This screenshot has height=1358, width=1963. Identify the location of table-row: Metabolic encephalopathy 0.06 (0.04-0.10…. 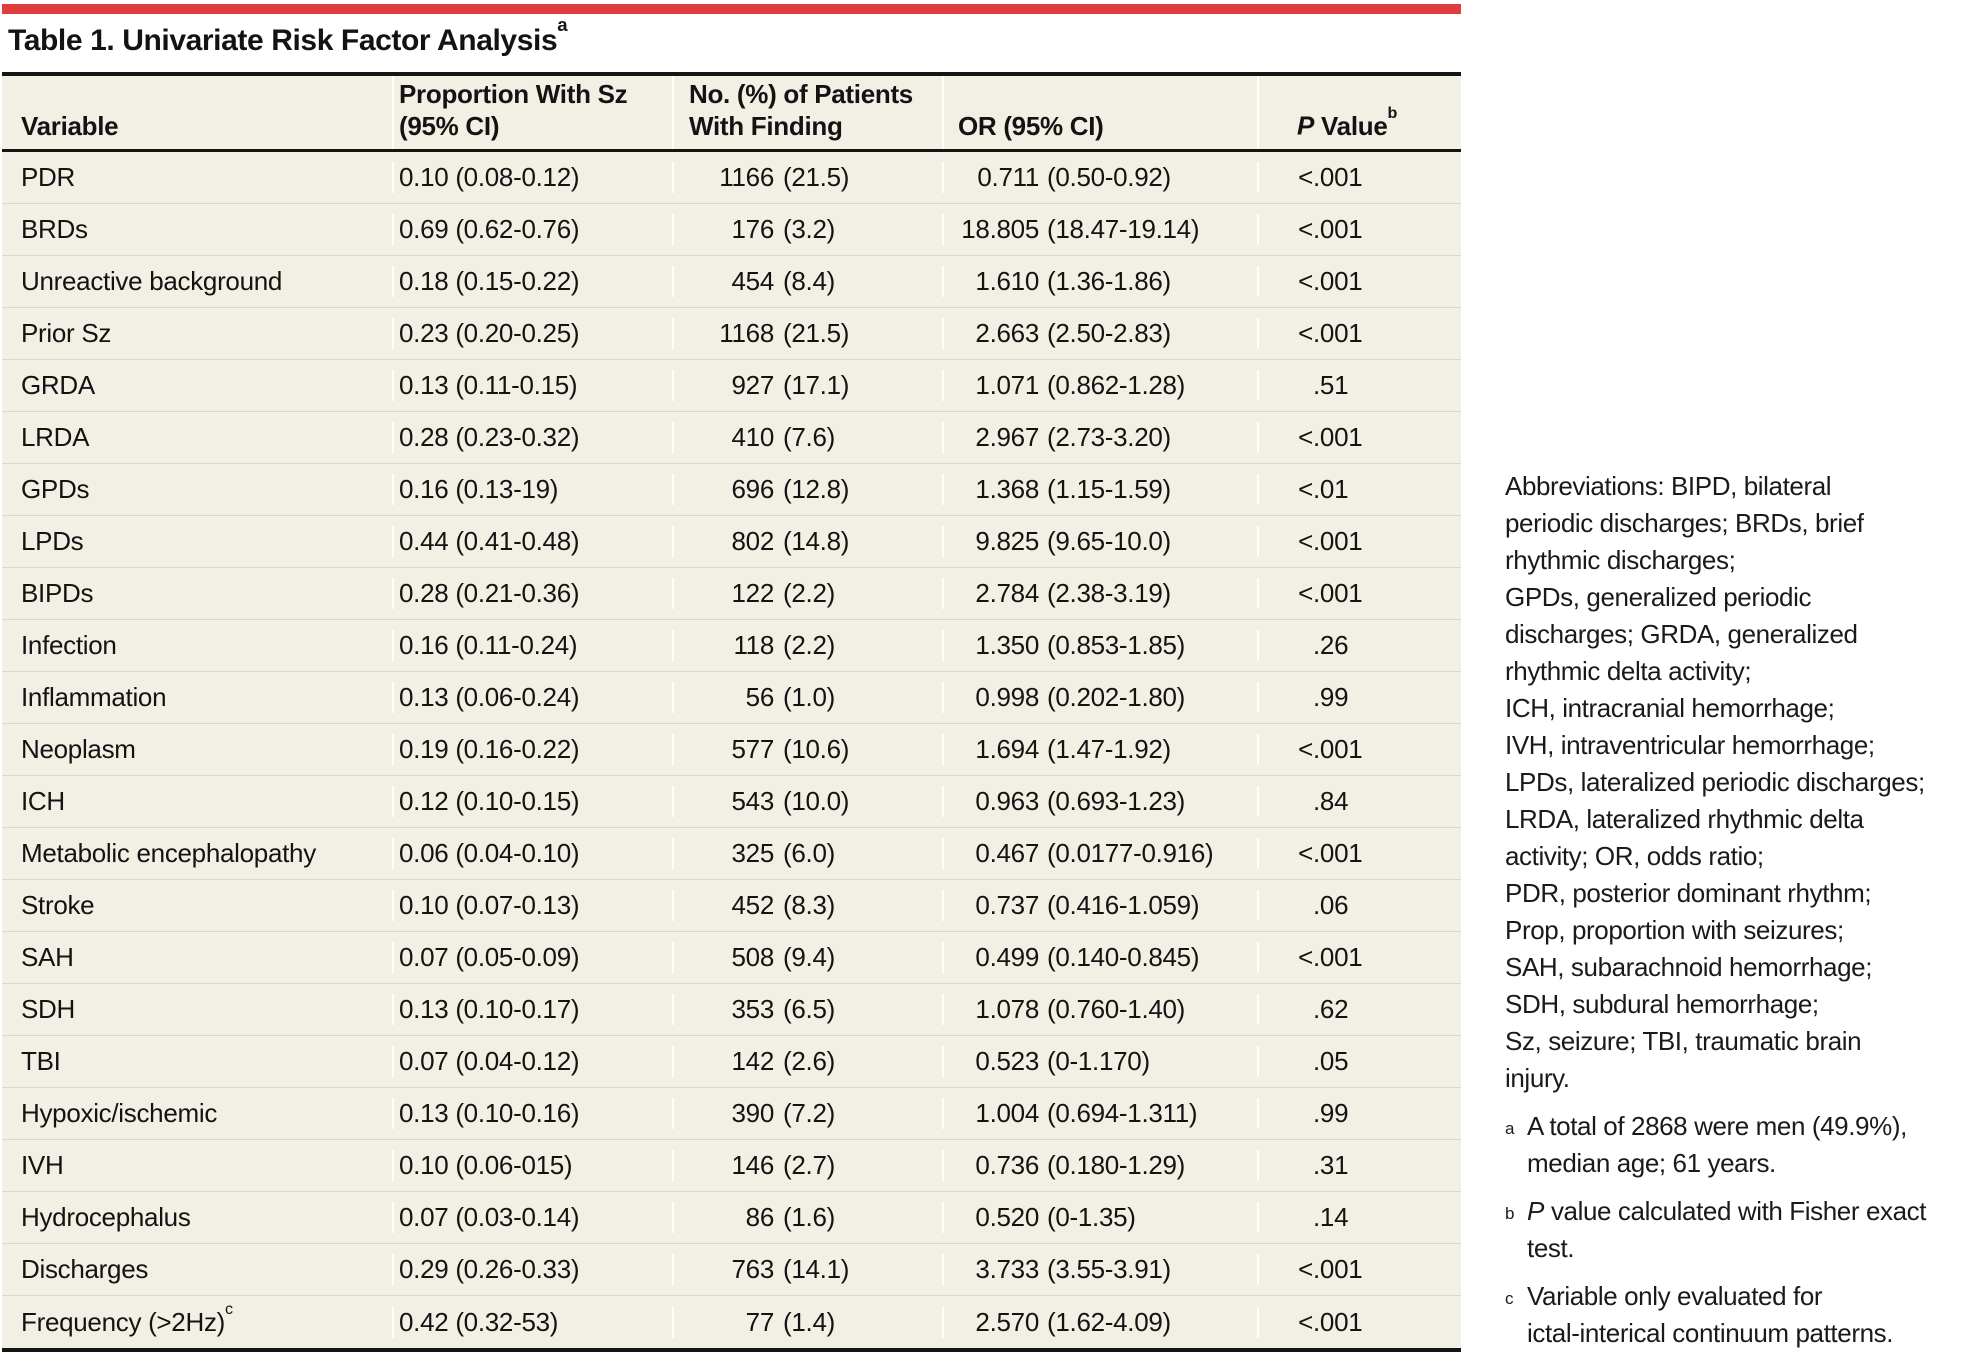
(731, 854).